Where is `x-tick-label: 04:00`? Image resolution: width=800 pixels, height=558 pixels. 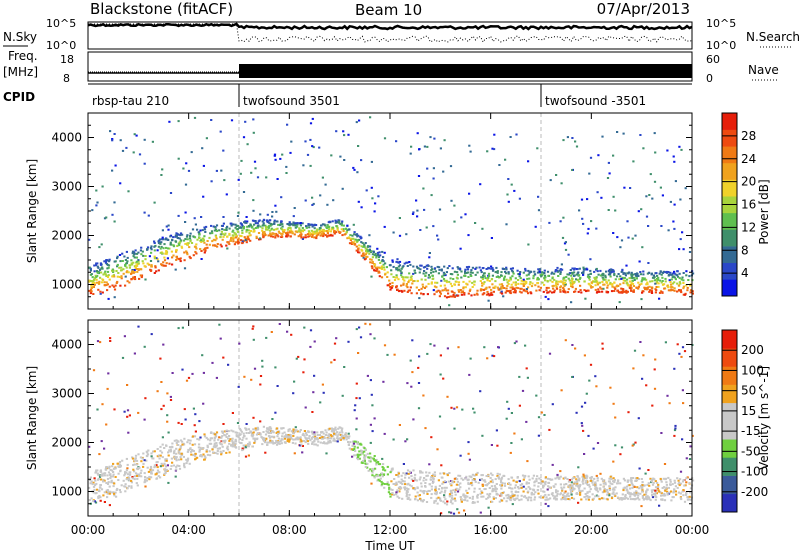 x-tick-label: 04:00 is located at coordinates (188, 530).